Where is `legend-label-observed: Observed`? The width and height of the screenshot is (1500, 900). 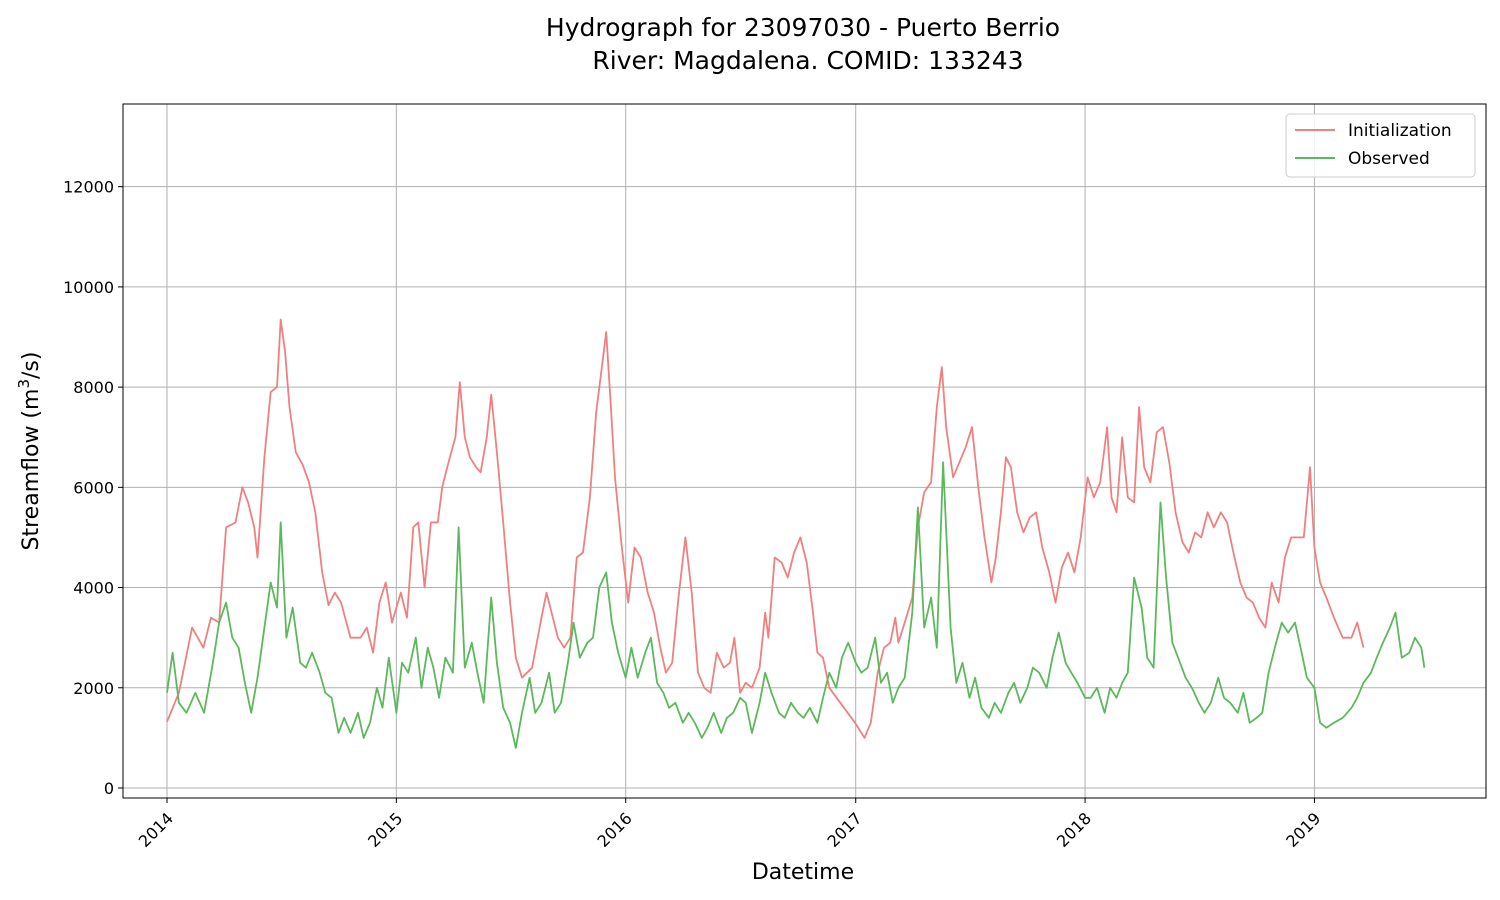 legend-label-observed: Observed is located at coordinates (1389, 159).